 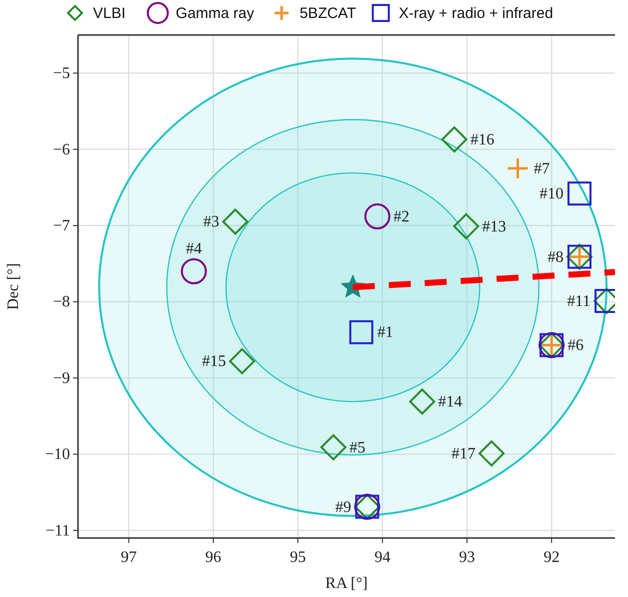 I want to click on x-axis-title: RA [°], so click(x=346, y=583).